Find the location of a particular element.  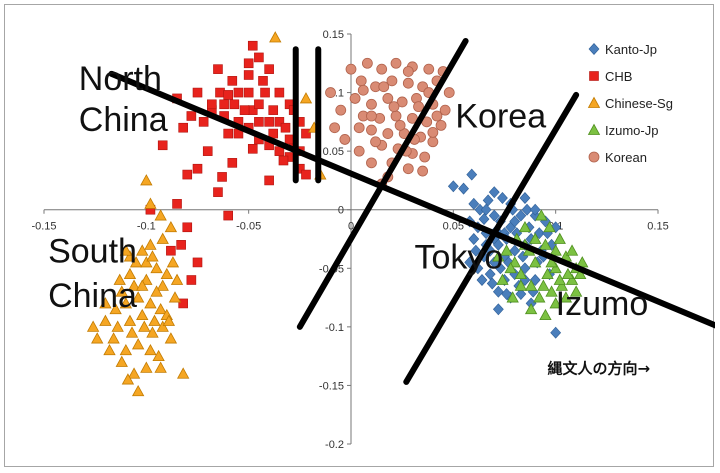

legend-label: CHB is located at coordinates (618, 76).